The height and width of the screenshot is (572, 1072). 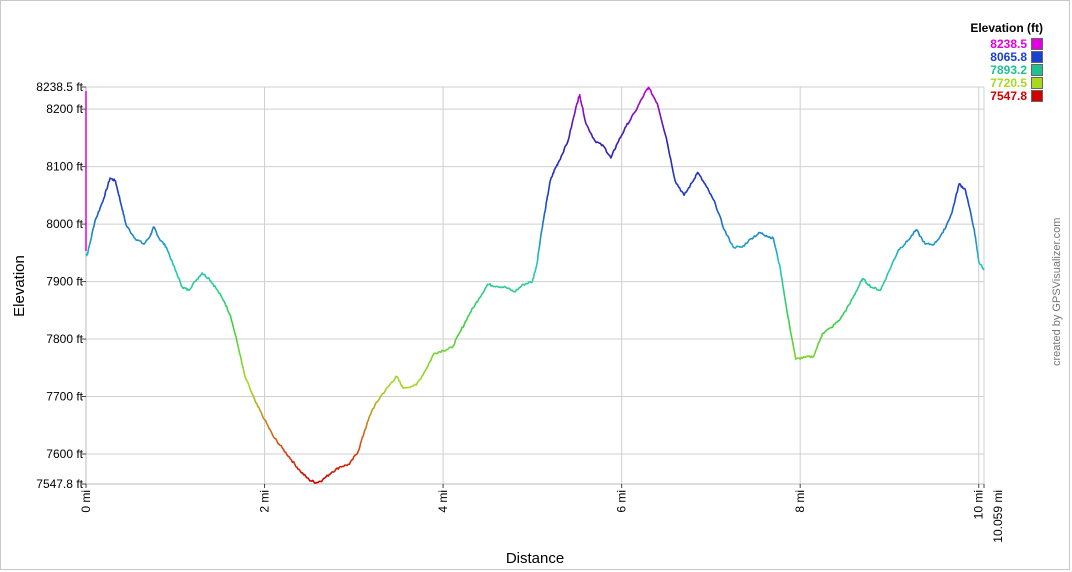 What do you see at coordinates (19, 286) in the screenshot?
I see `y-axis-label: Elevation` at bounding box center [19, 286].